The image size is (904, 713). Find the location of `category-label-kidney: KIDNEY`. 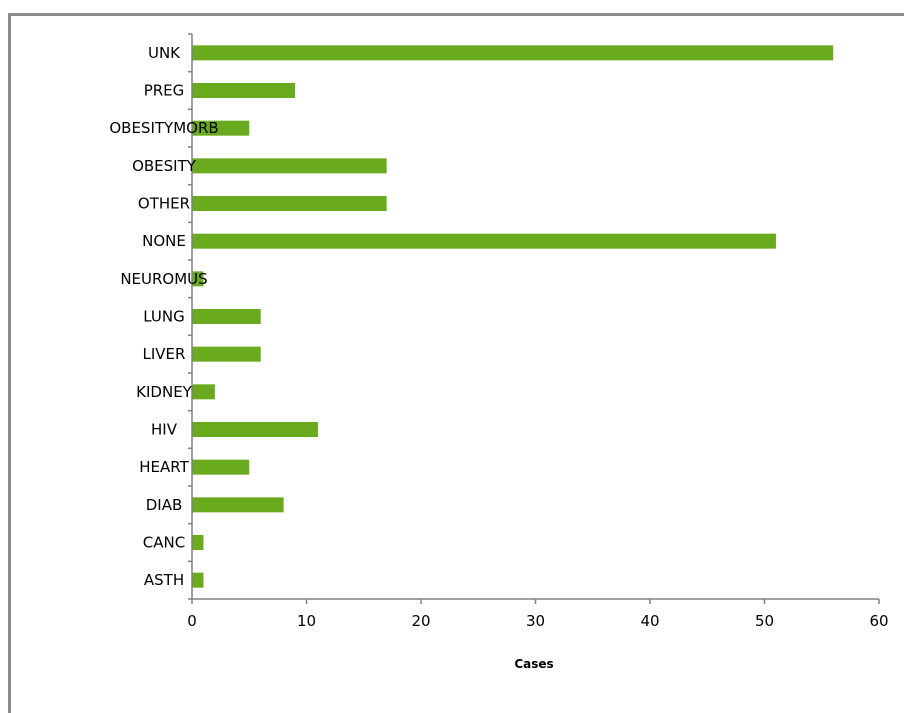

category-label-kidney: KIDNEY is located at coordinates (164, 392).